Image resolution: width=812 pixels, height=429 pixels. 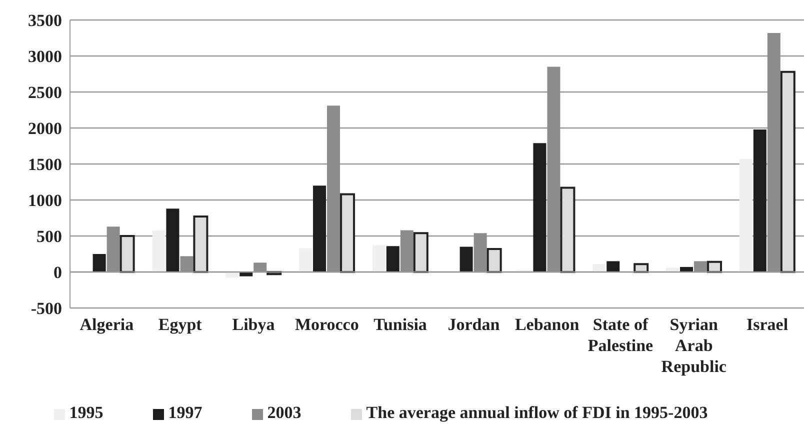 What do you see at coordinates (45, 20) in the screenshot?
I see `y-tick-label: 3500` at bounding box center [45, 20].